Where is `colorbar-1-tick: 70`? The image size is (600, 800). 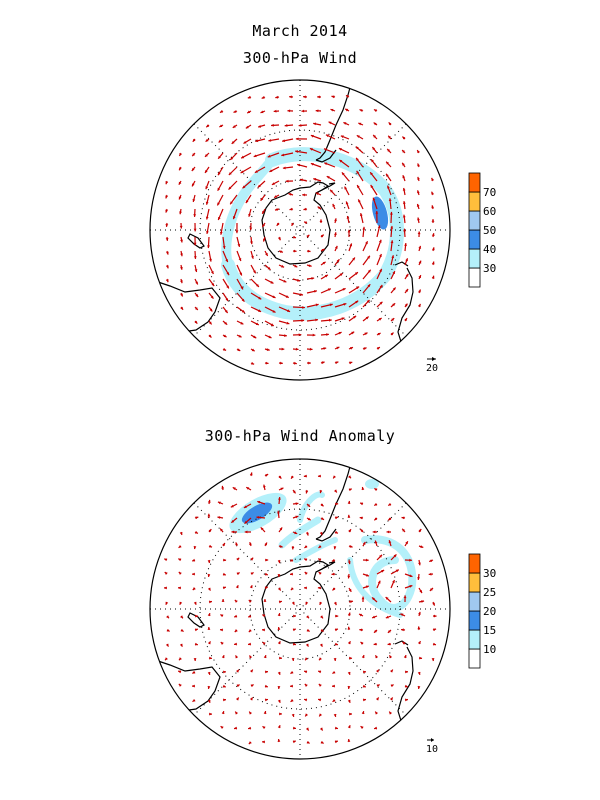
colorbar-1-tick: 70 is located at coordinates (489, 192).